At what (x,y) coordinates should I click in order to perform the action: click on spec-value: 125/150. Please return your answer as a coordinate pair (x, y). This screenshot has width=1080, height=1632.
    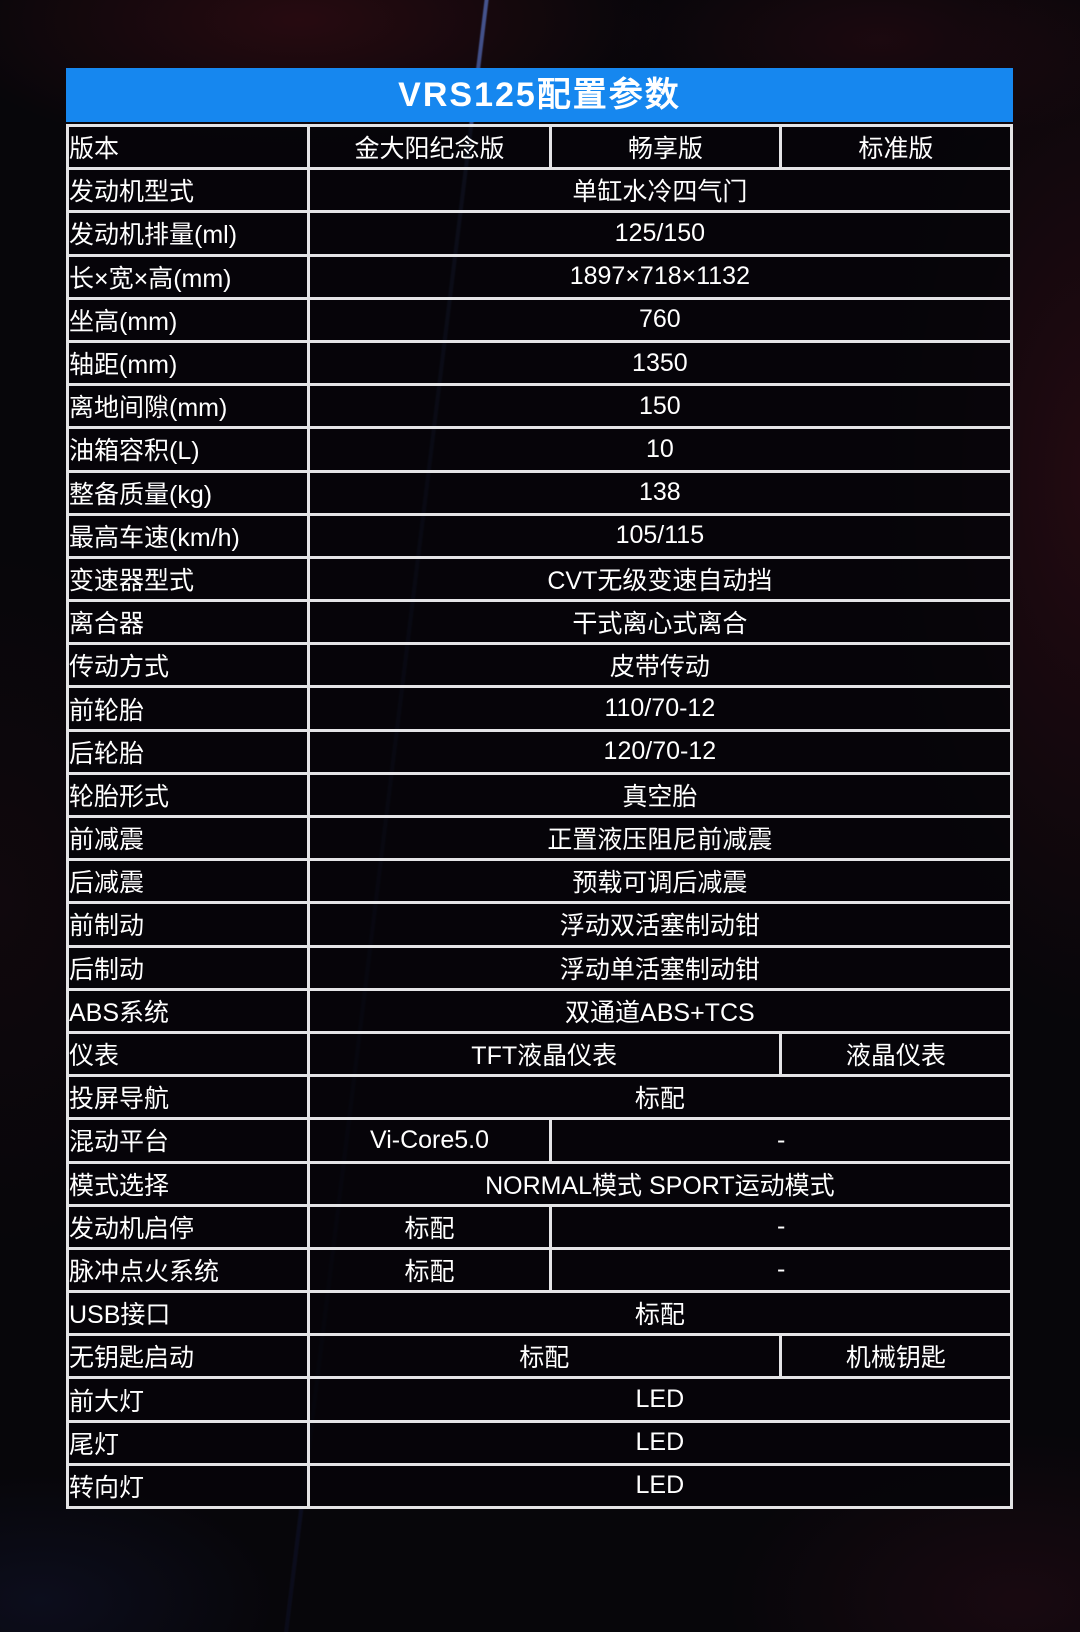
    Looking at the image, I should click on (660, 233).